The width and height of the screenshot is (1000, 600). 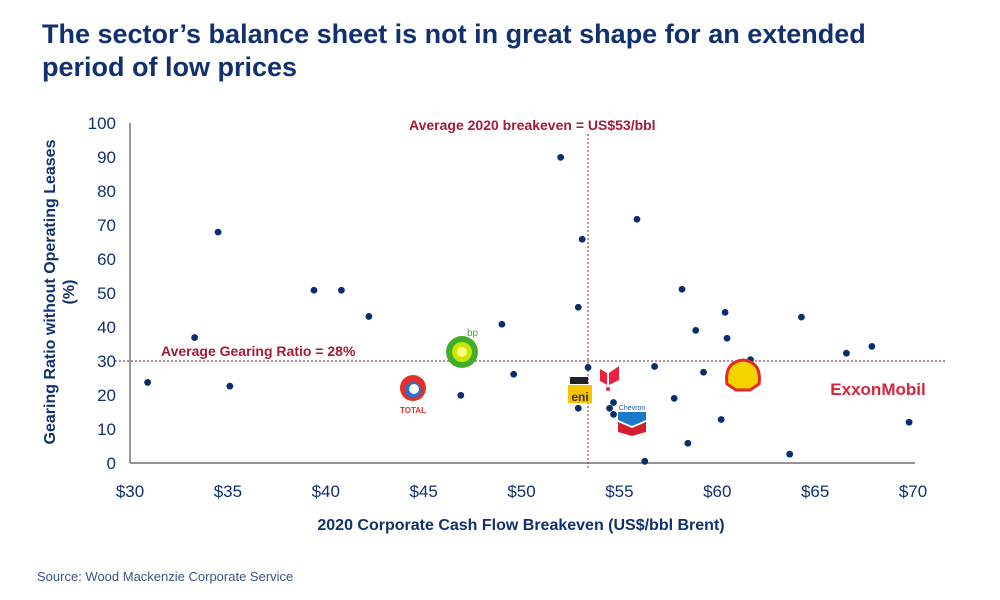 I want to click on eni-logo, so click(x=580, y=394).